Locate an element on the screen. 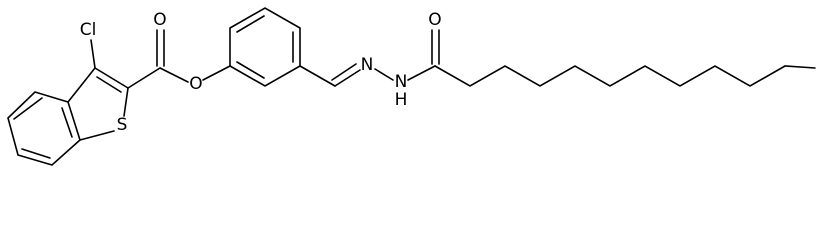 Image resolution: width=819 pixels, height=240 pixels. alkyl-chain is located at coordinates (625, 76).